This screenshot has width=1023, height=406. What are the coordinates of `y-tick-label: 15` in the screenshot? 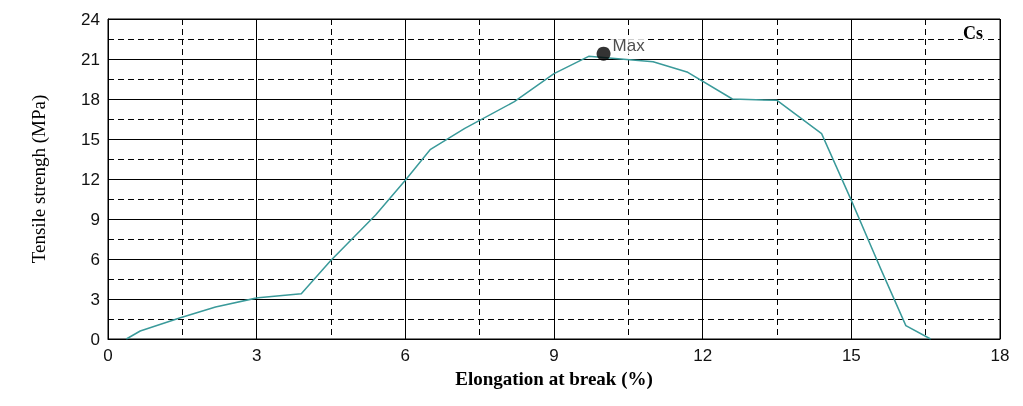 It's located at (90, 139).